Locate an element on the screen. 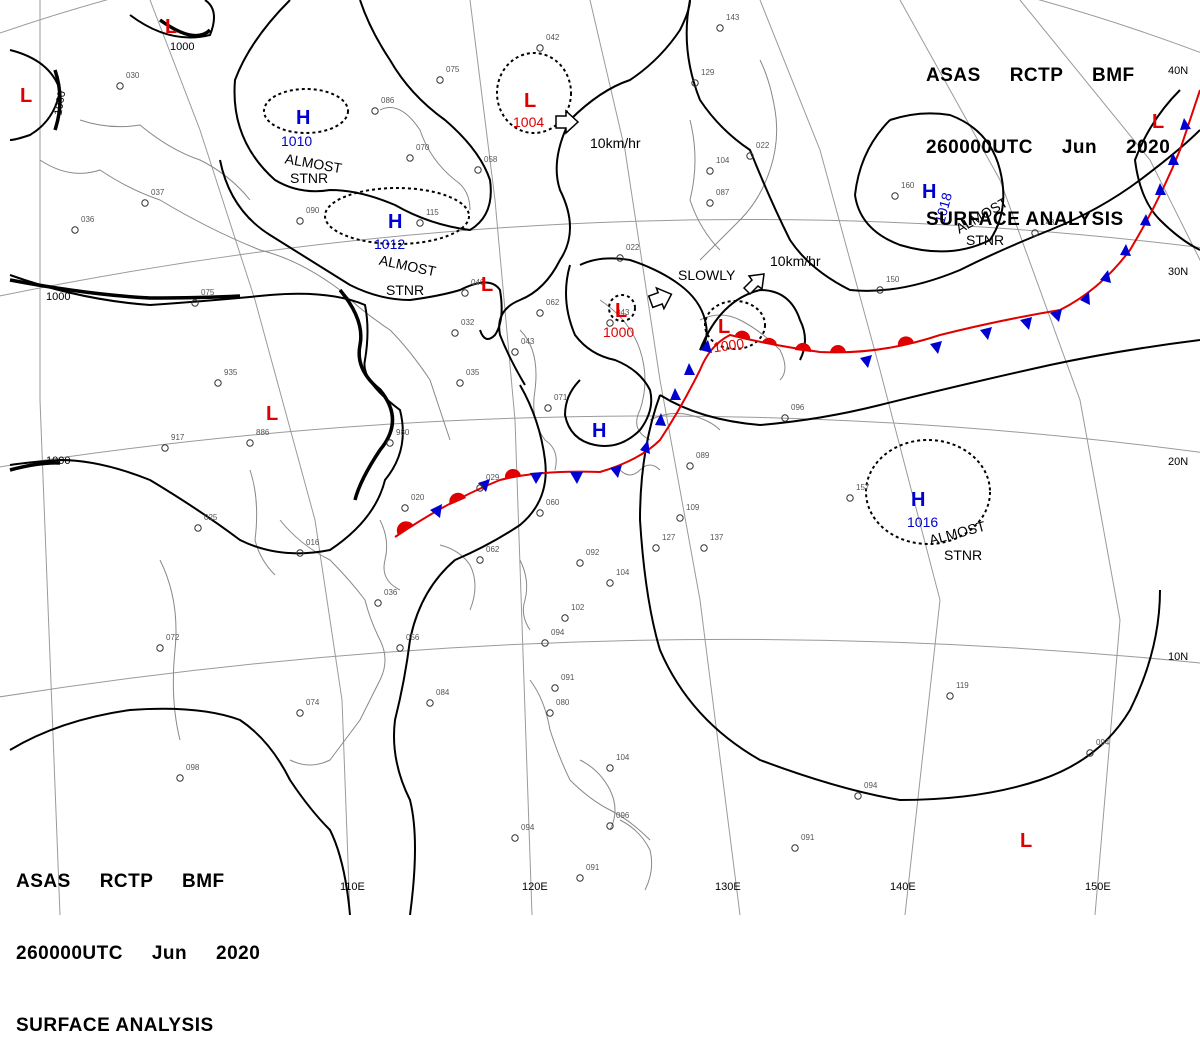 Image resolution: width=1200 pixels, height=1062 pixels. latitude-label: 10N is located at coordinates (1178, 657).